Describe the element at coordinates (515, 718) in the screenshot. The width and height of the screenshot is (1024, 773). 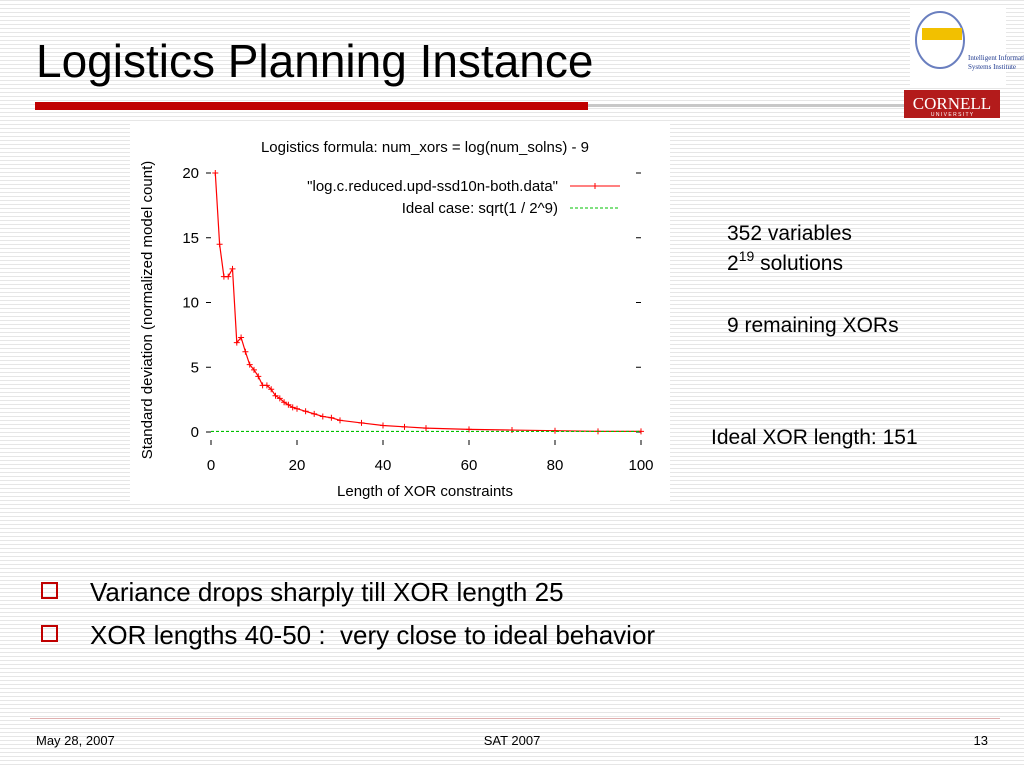
I see `footer-rule` at that location.